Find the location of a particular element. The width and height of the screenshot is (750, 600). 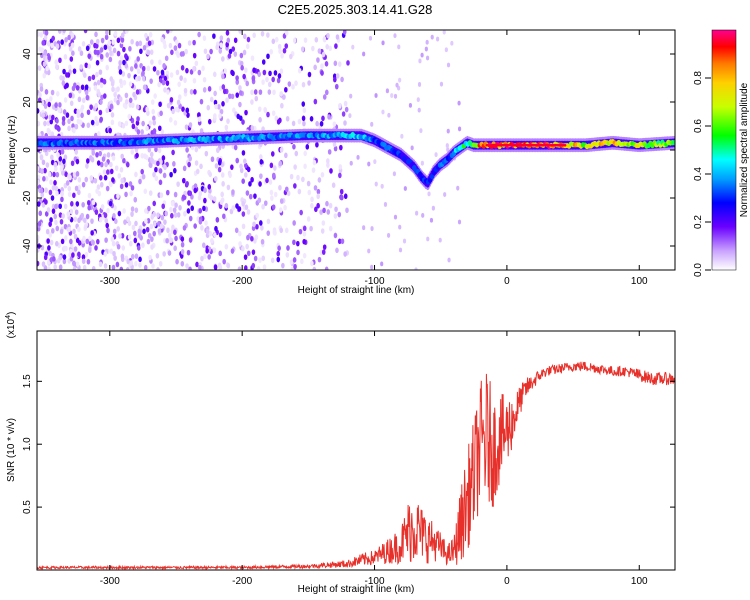

spectrogram-ridge-mark is located at coordinates (432, 176).